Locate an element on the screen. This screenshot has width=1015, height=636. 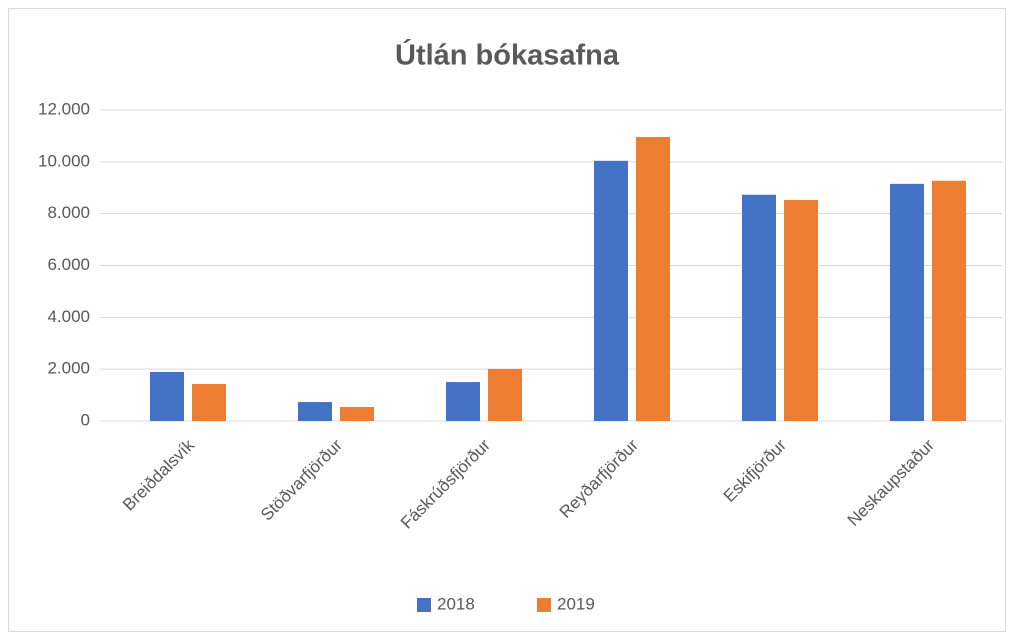
chart-title: Útlán bókasafna is located at coordinates (507, 55).